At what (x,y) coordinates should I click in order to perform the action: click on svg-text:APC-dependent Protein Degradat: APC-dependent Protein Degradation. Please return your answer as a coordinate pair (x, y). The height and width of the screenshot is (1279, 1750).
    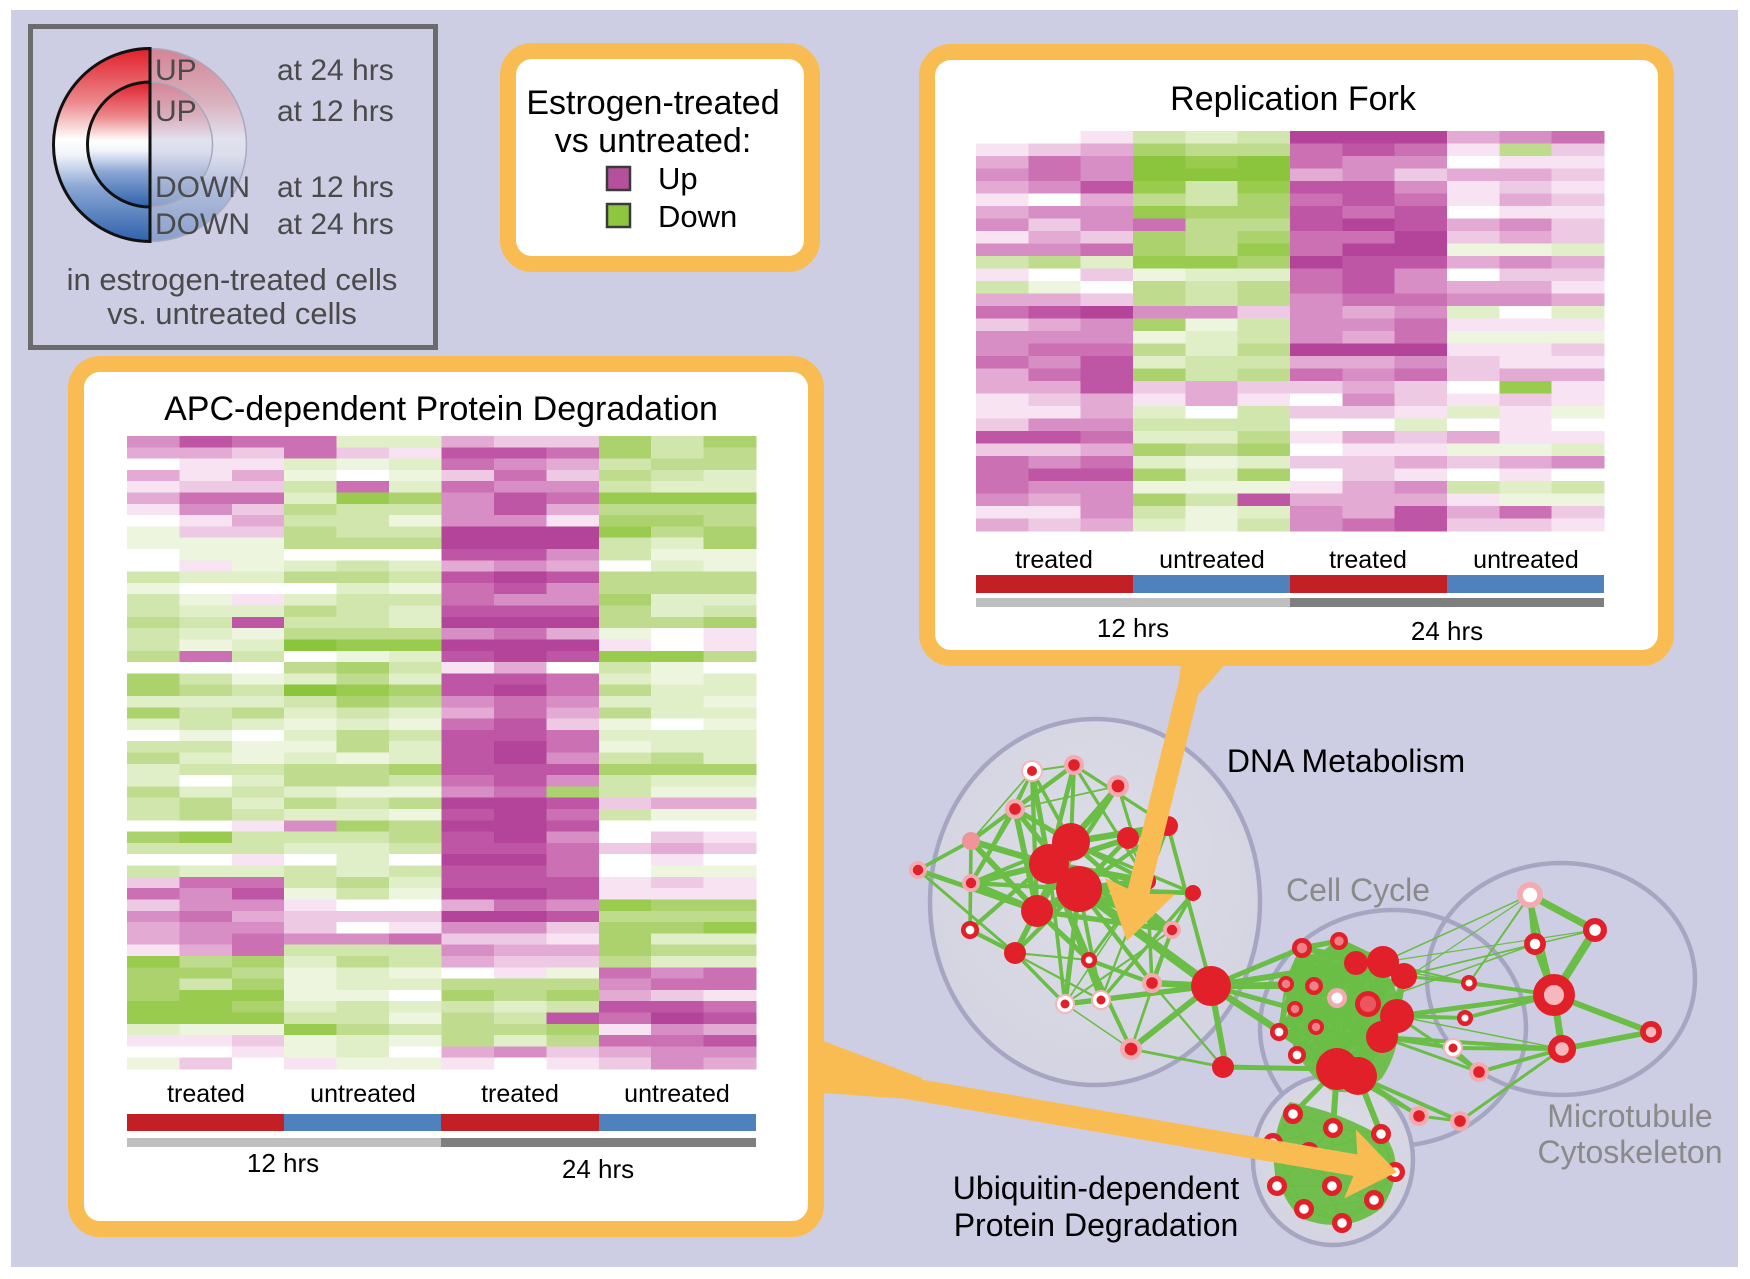
    Looking at the image, I should click on (441, 409).